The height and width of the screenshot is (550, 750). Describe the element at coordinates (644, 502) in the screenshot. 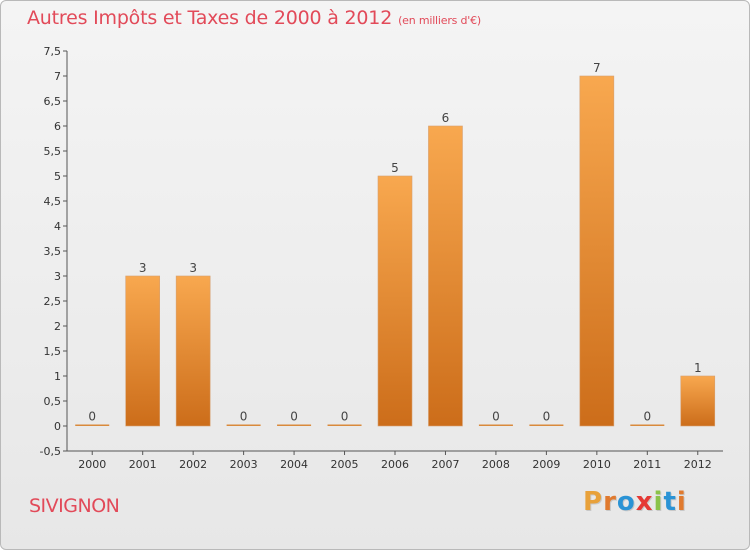

I see `logo-letter: x` at that location.